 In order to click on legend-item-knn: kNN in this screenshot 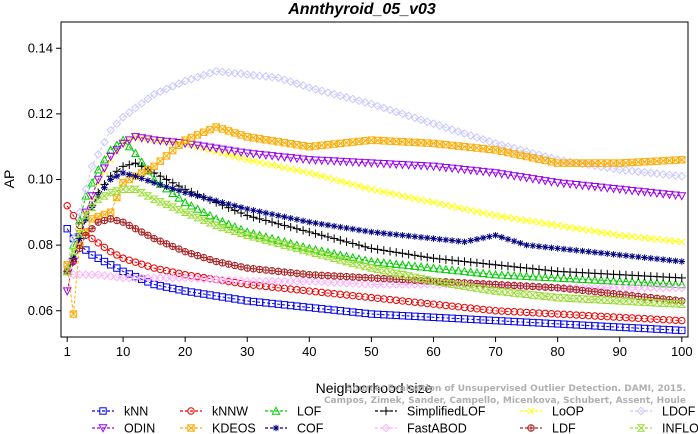, I will do `click(120, 412)`.